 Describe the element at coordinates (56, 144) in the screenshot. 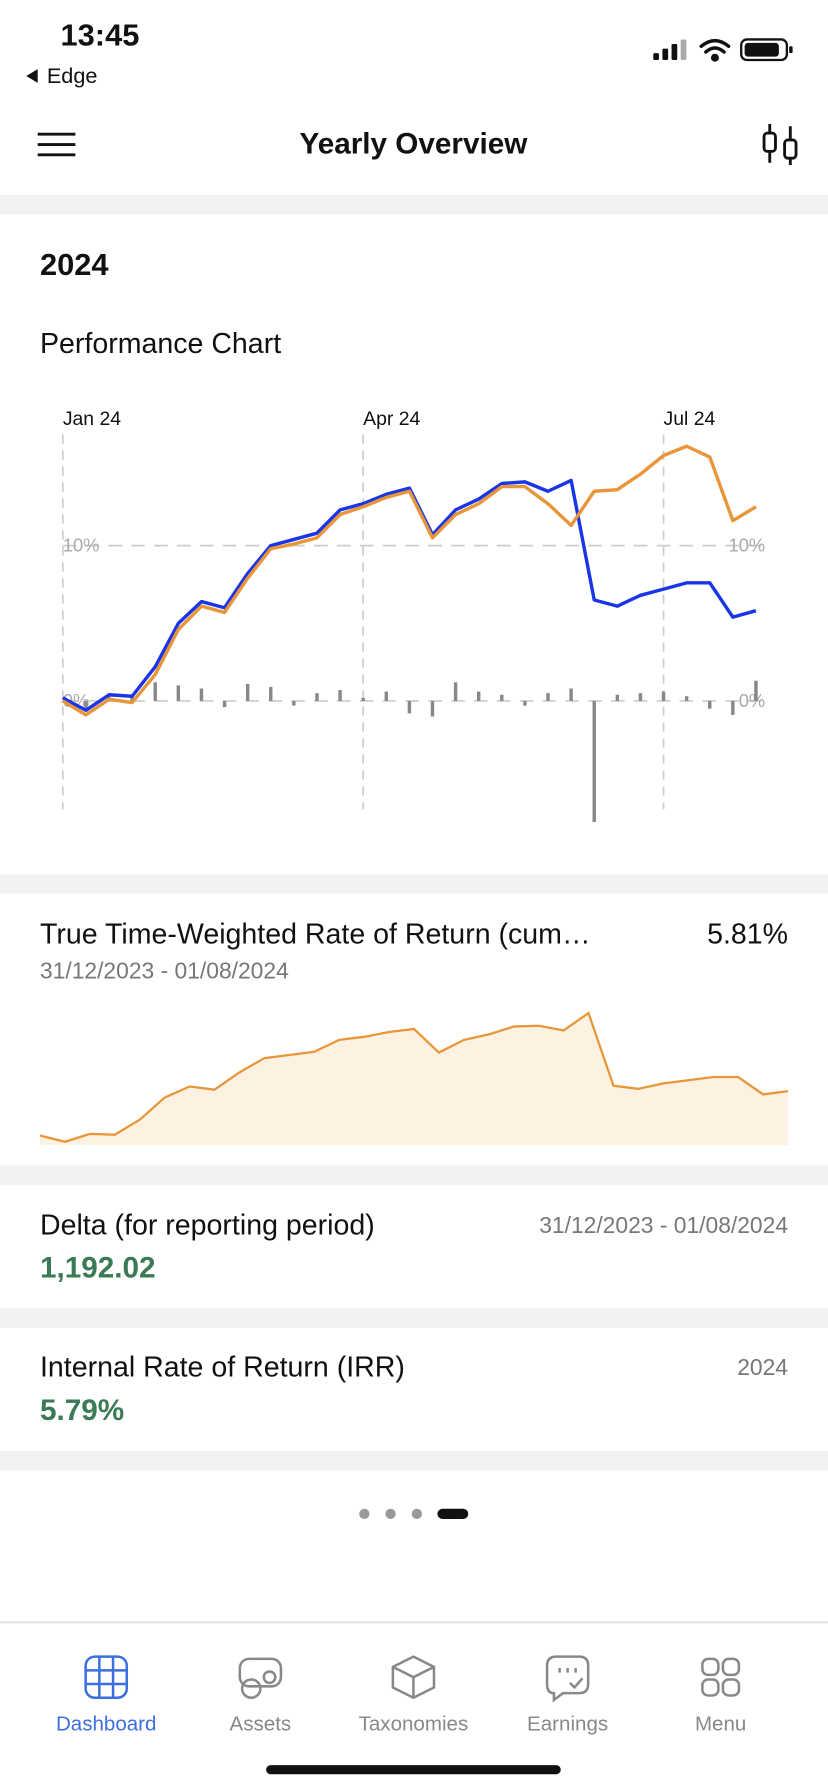

I see `menu-button` at that location.